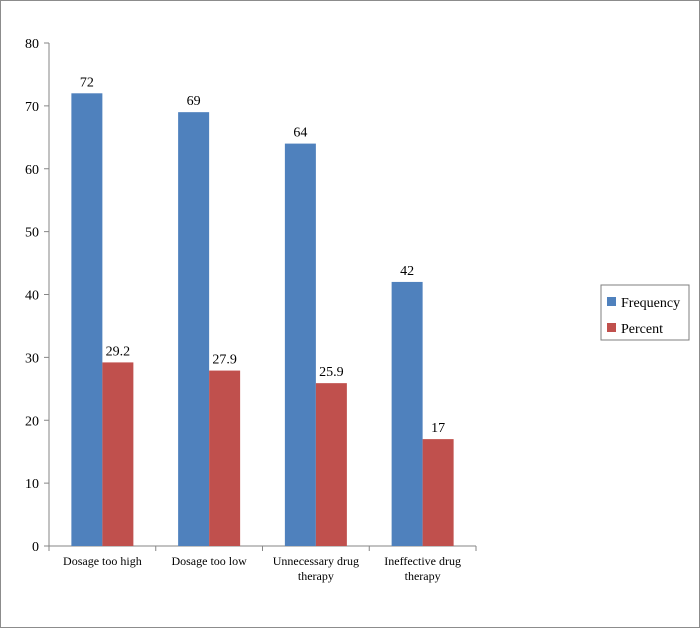 The image size is (700, 629). Describe the element at coordinates (118, 351) in the screenshot. I see `data-label-percent: 29.2` at that location.